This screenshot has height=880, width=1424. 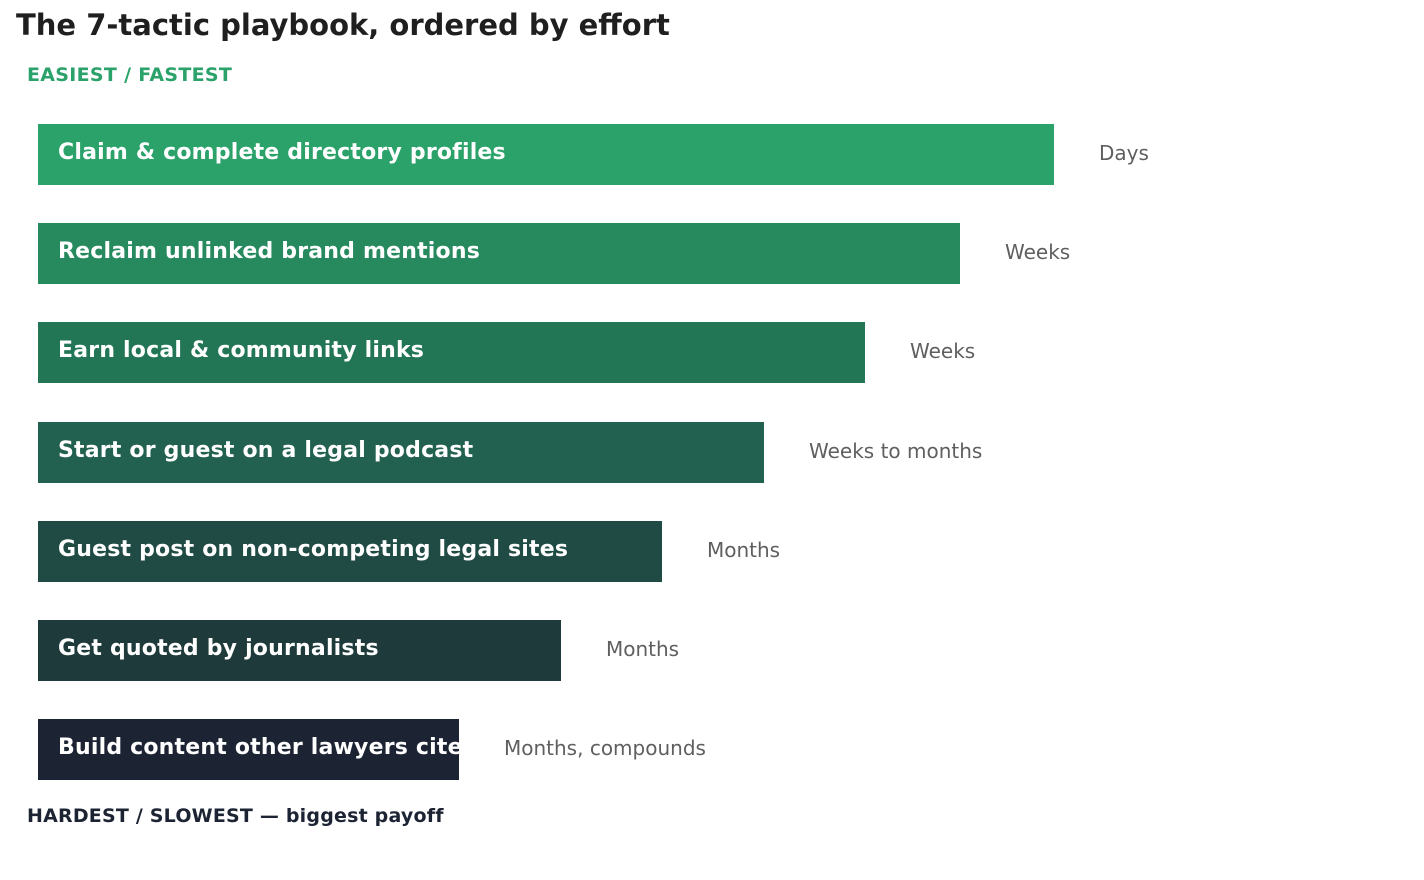 I want to click on bar: Get quoted by journalists, so click(x=299, y=650).